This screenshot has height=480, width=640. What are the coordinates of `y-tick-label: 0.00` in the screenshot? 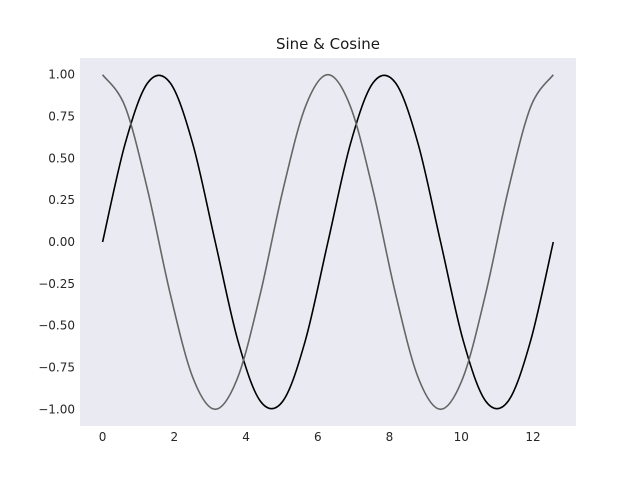 It's located at (61, 242).